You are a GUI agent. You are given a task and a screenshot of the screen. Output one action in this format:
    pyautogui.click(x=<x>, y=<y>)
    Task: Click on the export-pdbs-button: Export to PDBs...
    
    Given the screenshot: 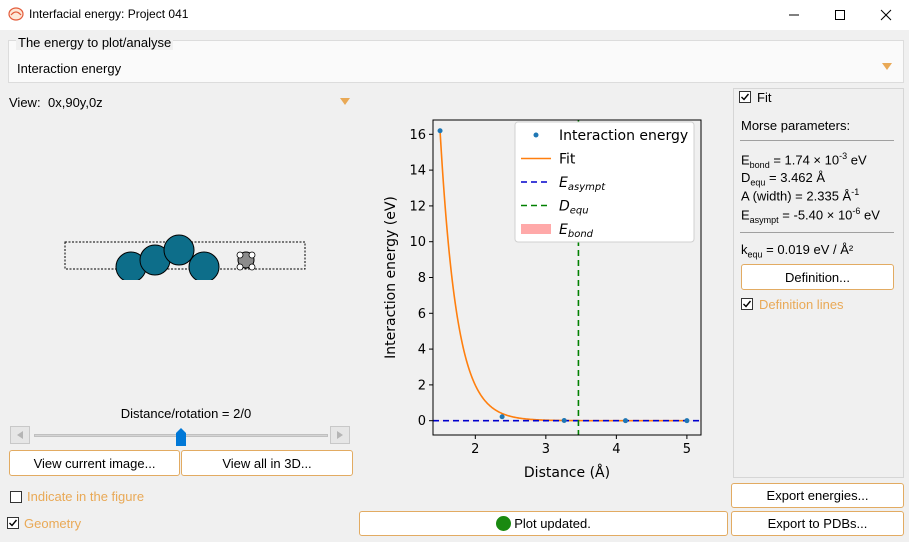 What is the action you would take?
    pyautogui.click(x=817, y=523)
    